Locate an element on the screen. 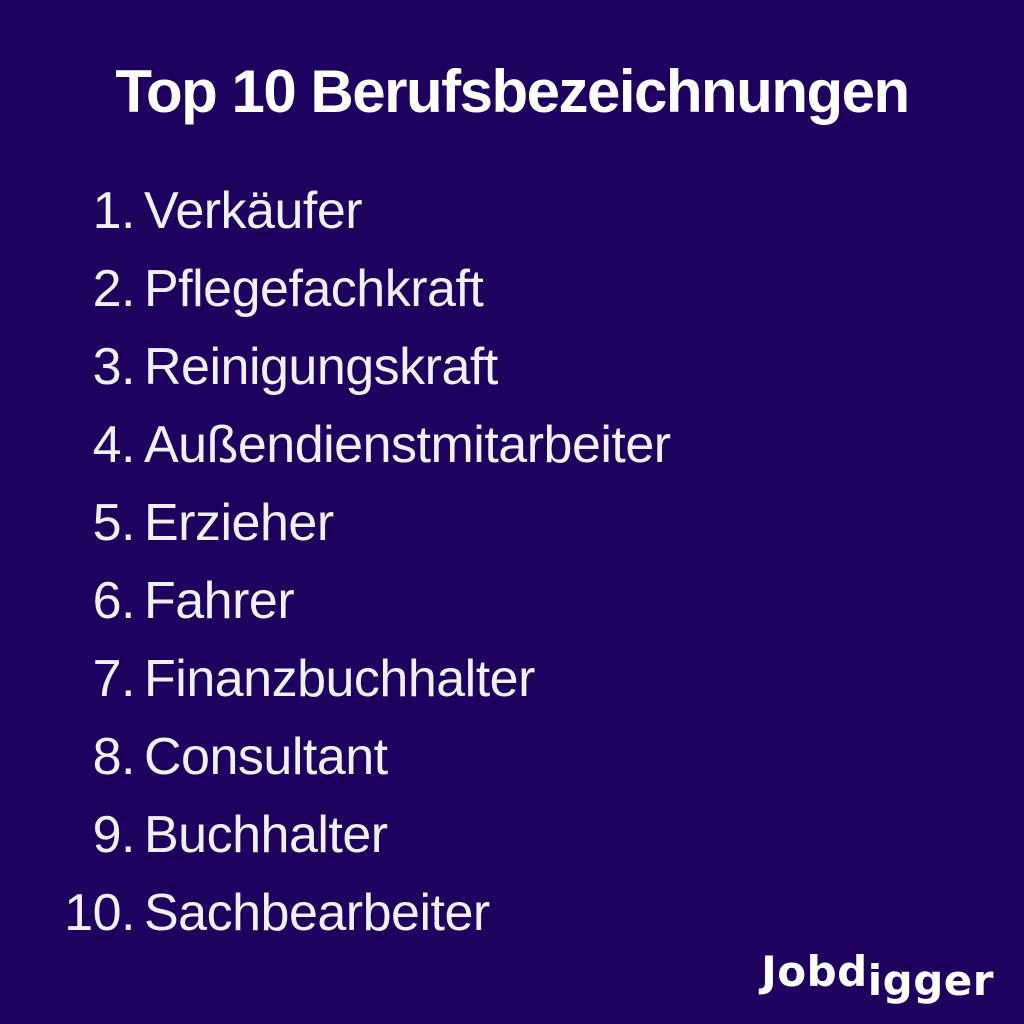 The height and width of the screenshot is (1024, 1024). list-item-label: Reinigungskraft is located at coordinates (321, 367).